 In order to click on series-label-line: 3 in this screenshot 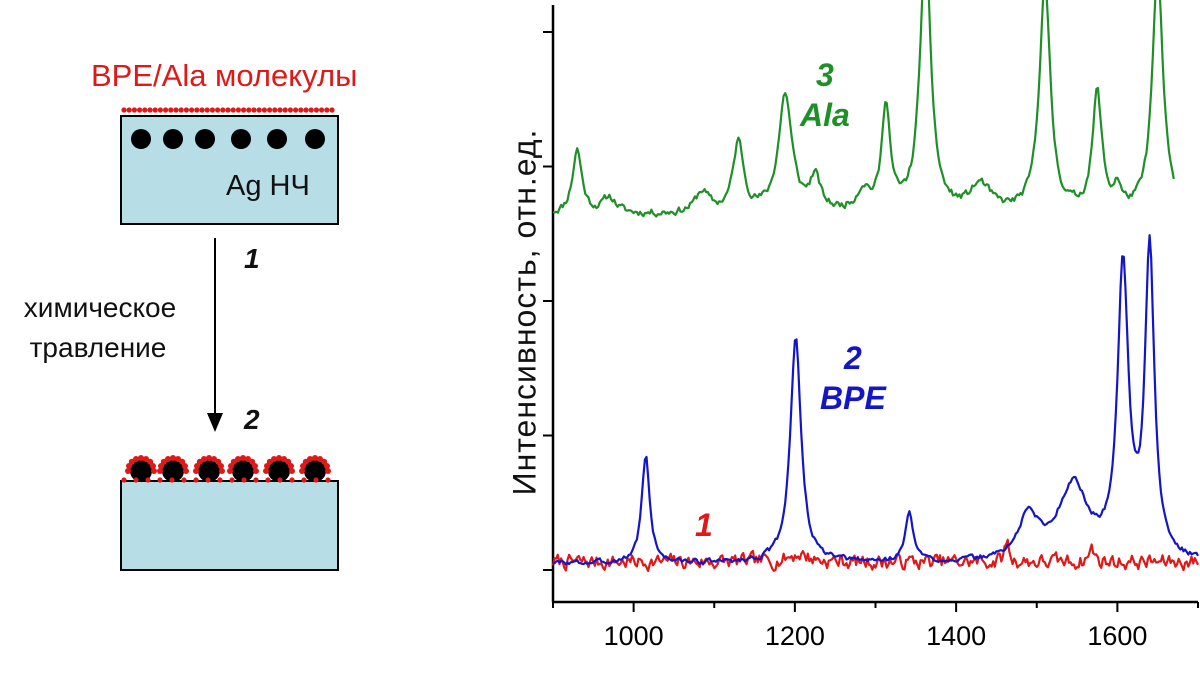, I will do `click(825, 75)`.